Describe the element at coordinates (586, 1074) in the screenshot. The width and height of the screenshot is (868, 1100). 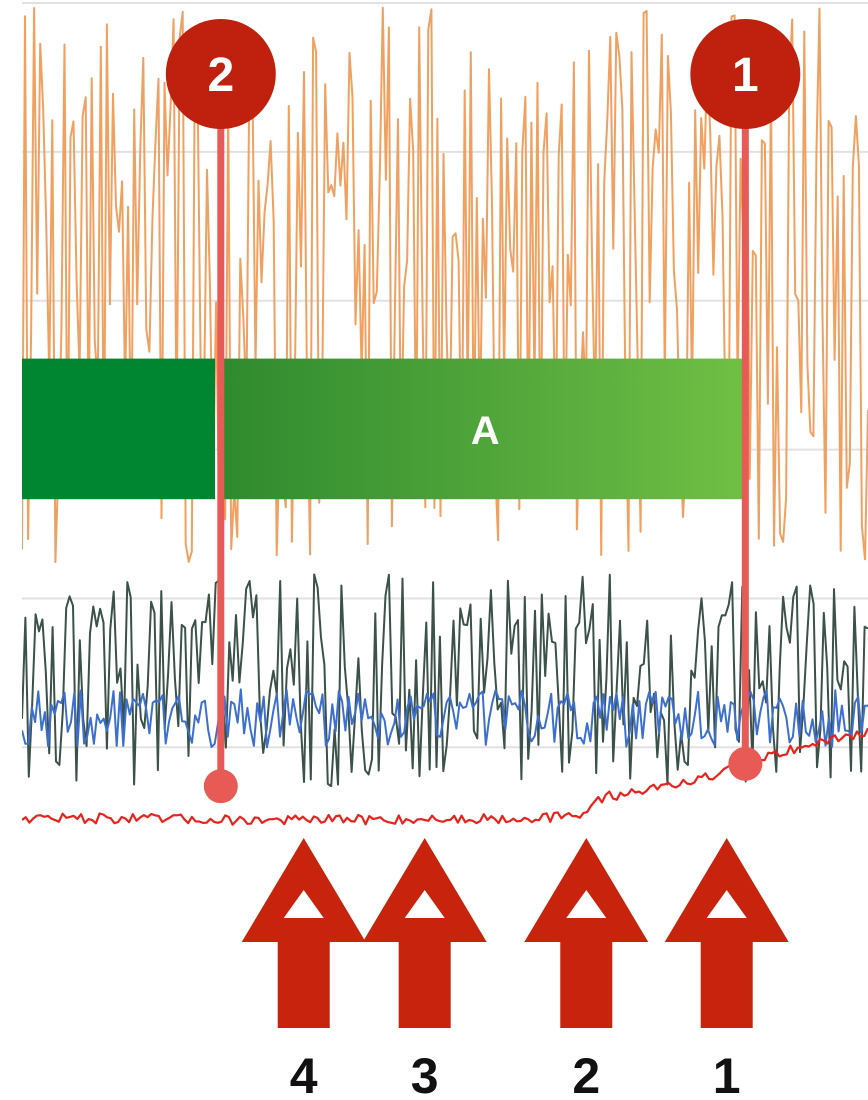
I see `arrow-label: 2` at that location.